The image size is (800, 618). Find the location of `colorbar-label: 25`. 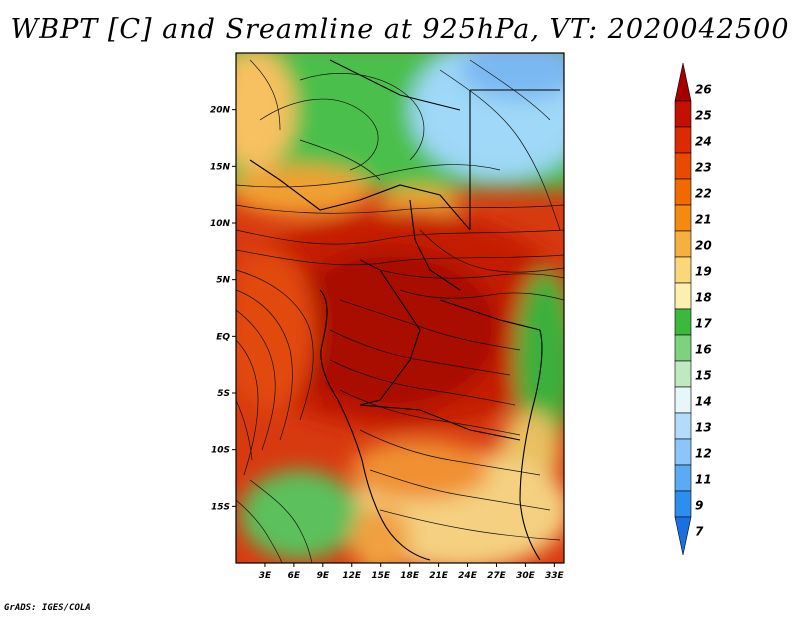

colorbar-label: 25 is located at coordinates (703, 115).